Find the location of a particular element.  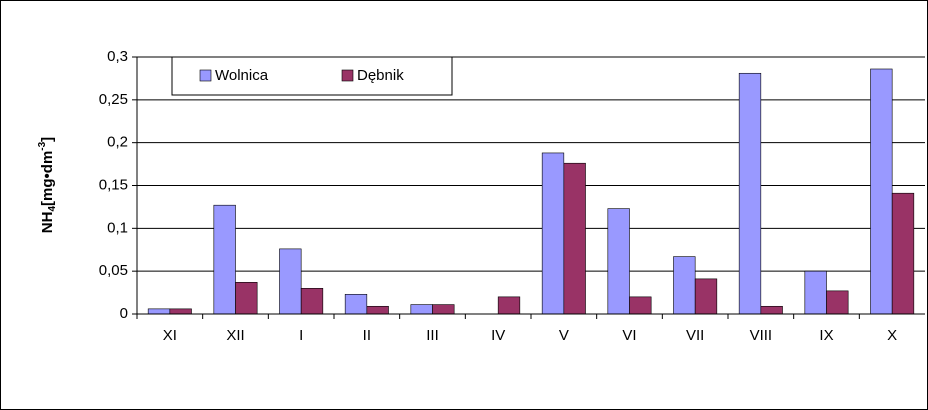

y-label-main: NH is located at coordinates (47, 223).